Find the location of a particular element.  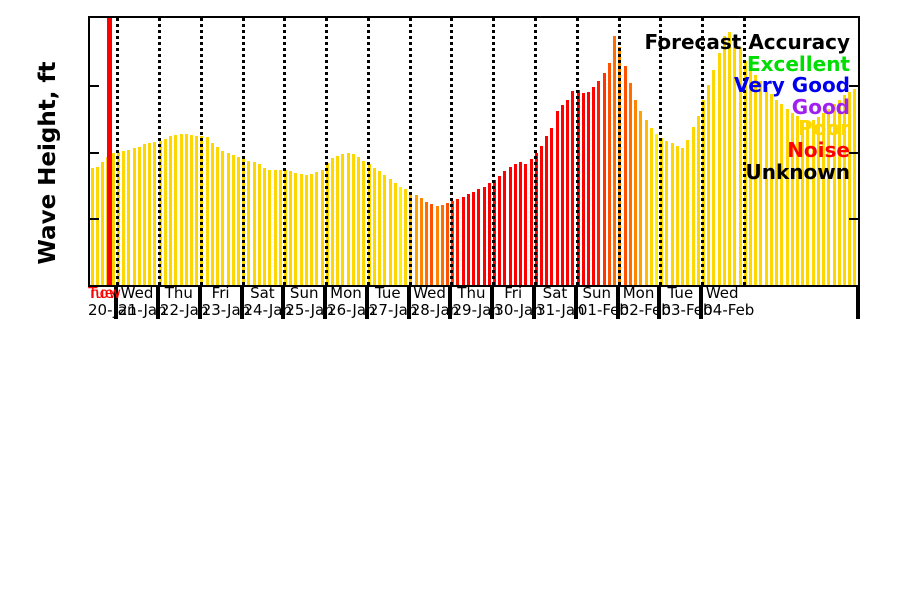

x-axis-day-block: Fri 30-Jan is located at coordinates (516, 301).